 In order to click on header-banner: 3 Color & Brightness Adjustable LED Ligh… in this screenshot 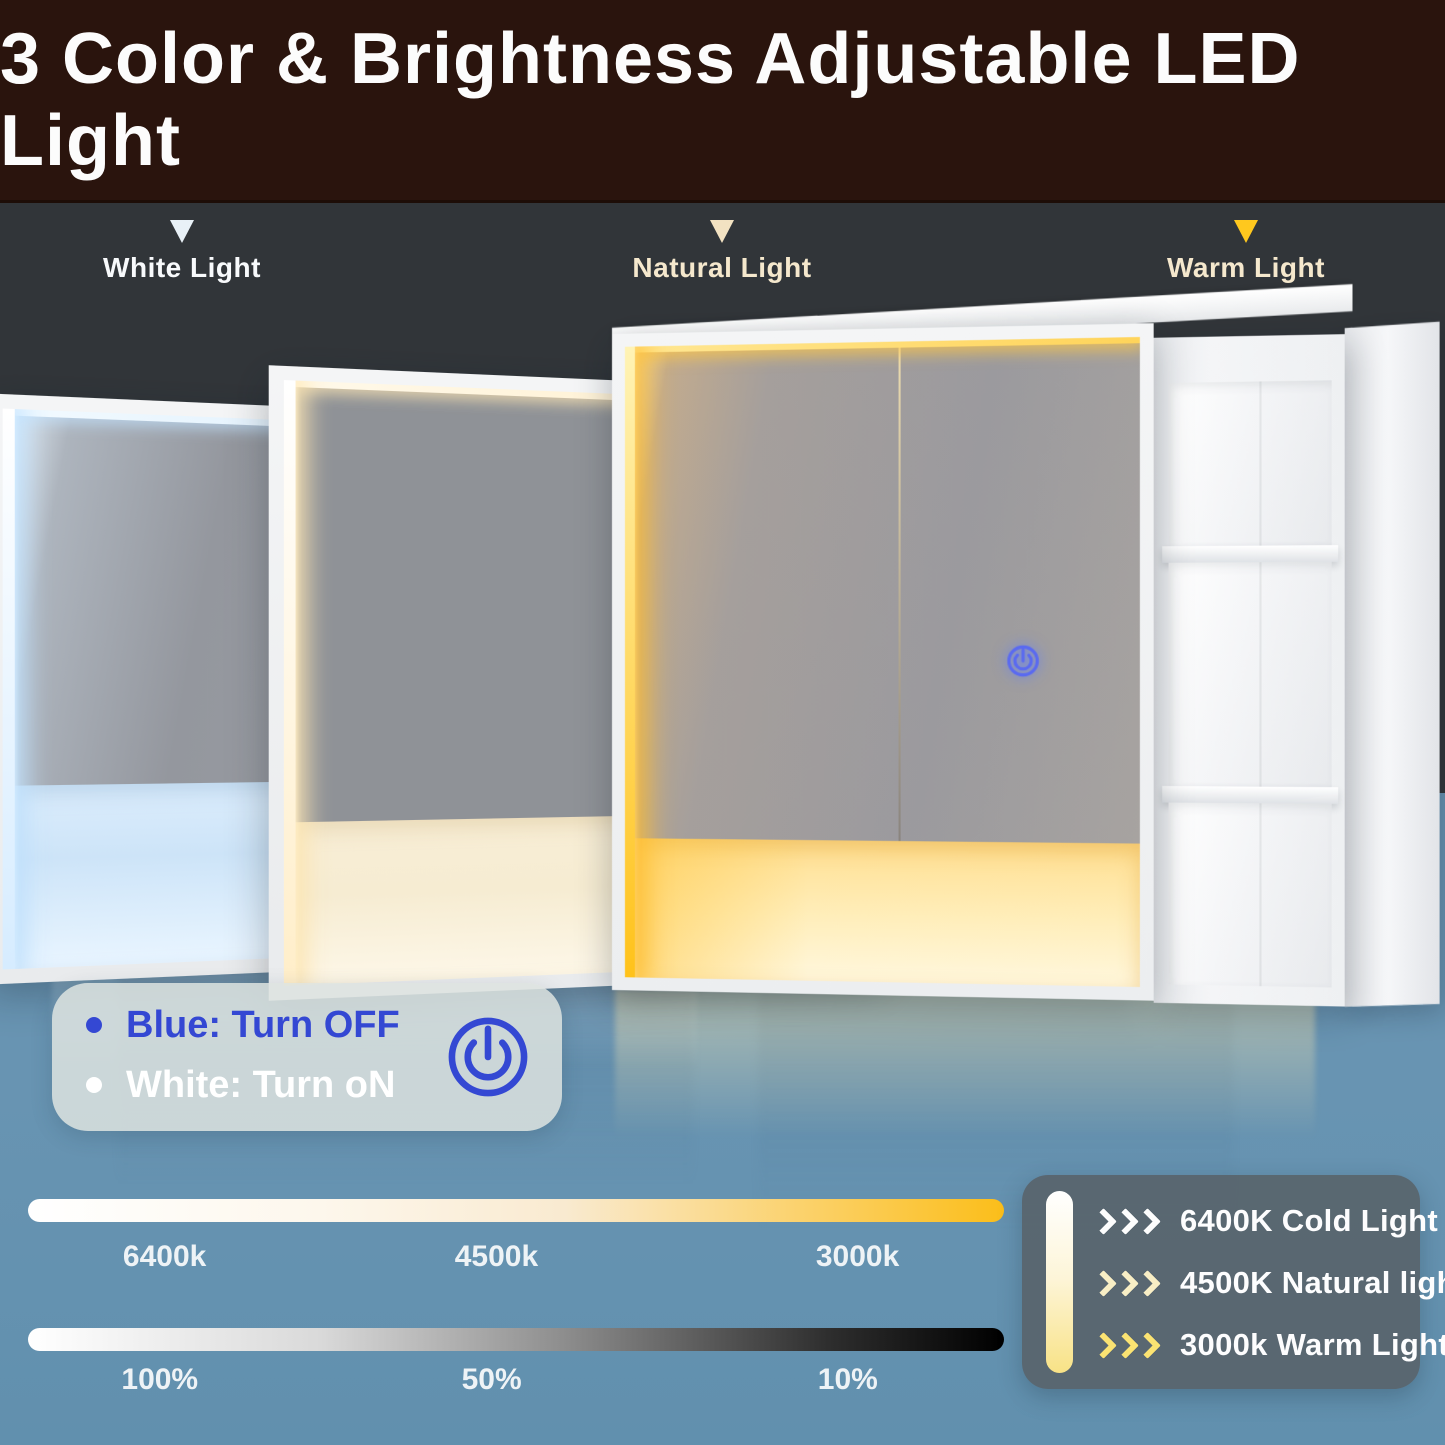, I will do `click(722, 101)`.